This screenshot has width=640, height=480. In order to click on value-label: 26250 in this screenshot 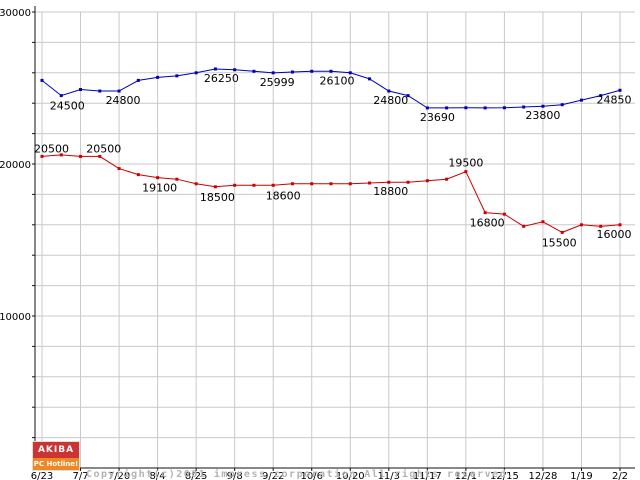, I will do `click(221, 78)`.